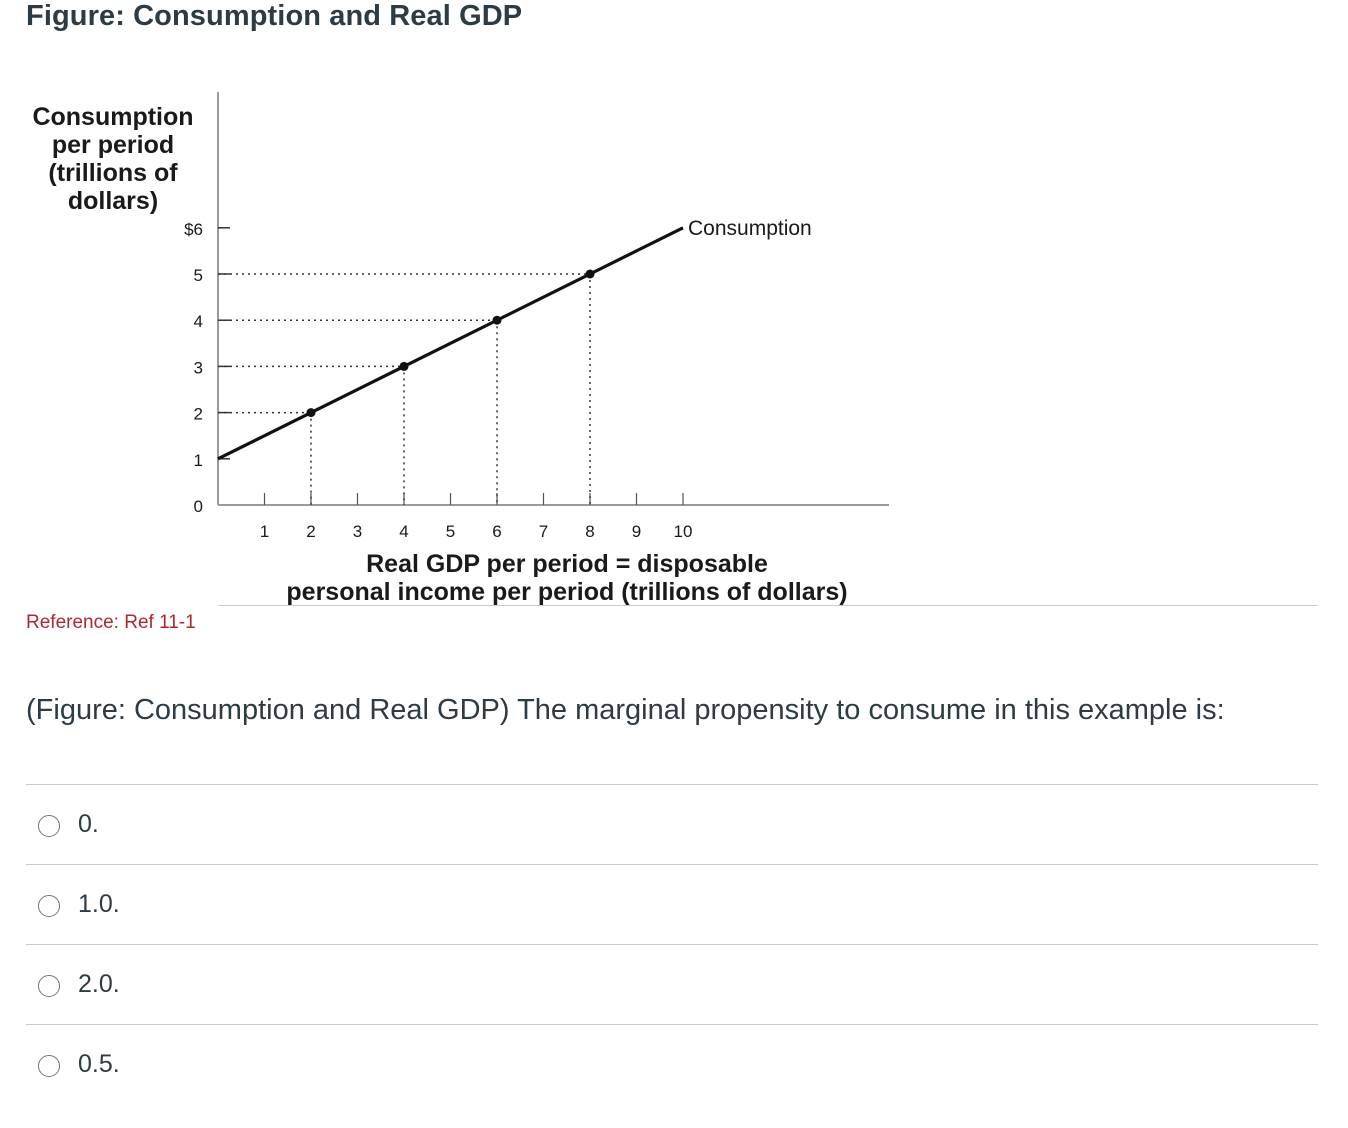  What do you see at coordinates (198, 414) in the screenshot?
I see `y-tick-label: 2` at bounding box center [198, 414].